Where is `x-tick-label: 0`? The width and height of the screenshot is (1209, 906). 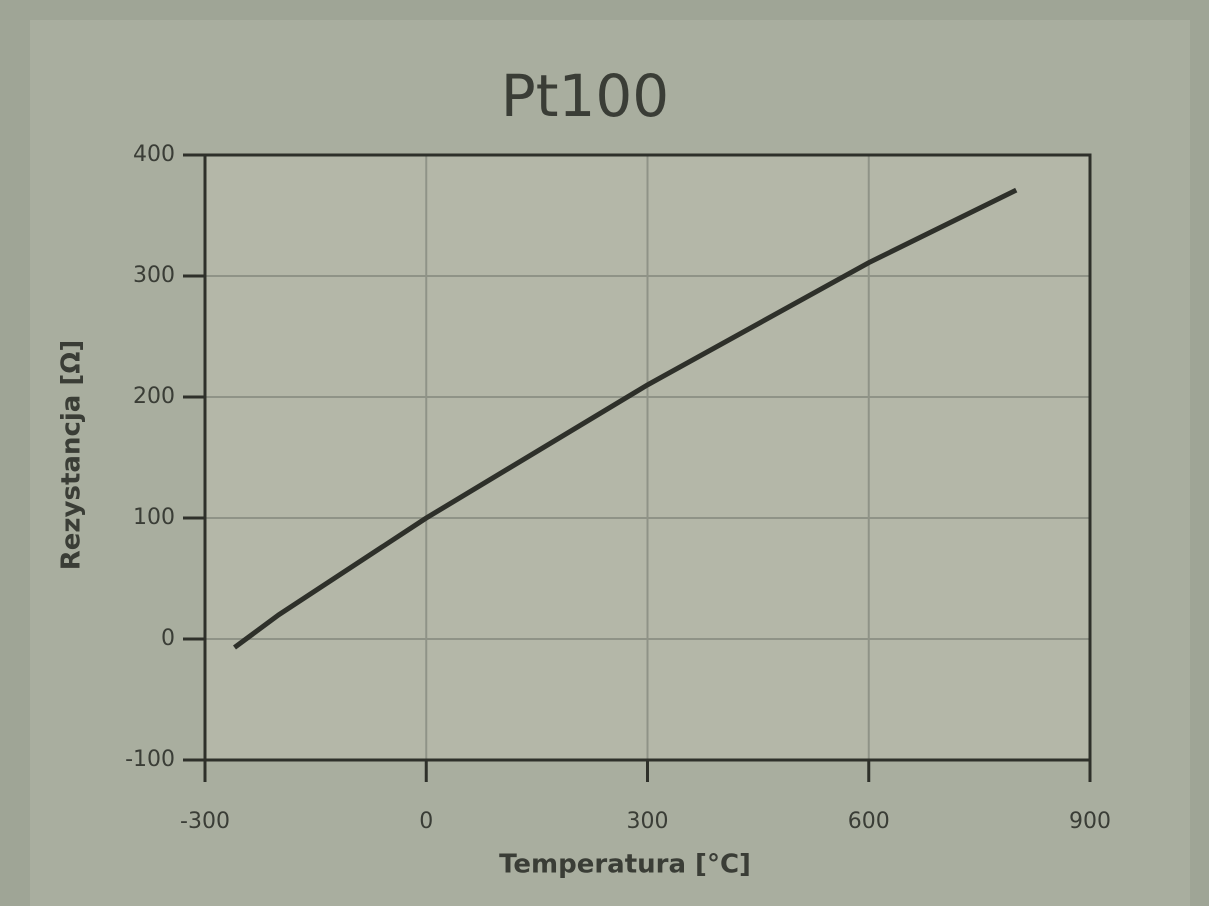 x-tick-label: 0 is located at coordinates (426, 821).